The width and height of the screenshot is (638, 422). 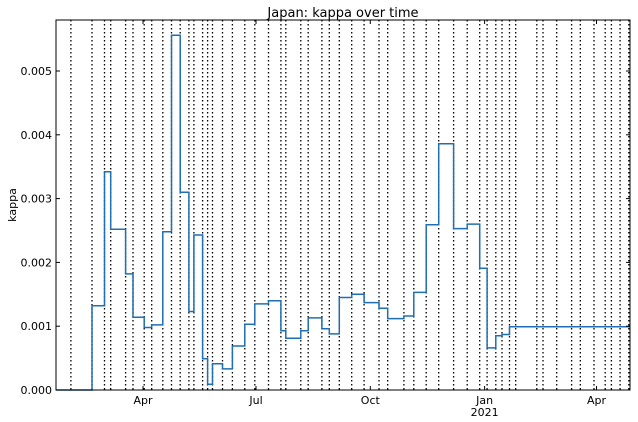 What do you see at coordinates (37, 135) in the screenshot?
I see `y-tick-label: 0.004` at bounding box center [37, 135].